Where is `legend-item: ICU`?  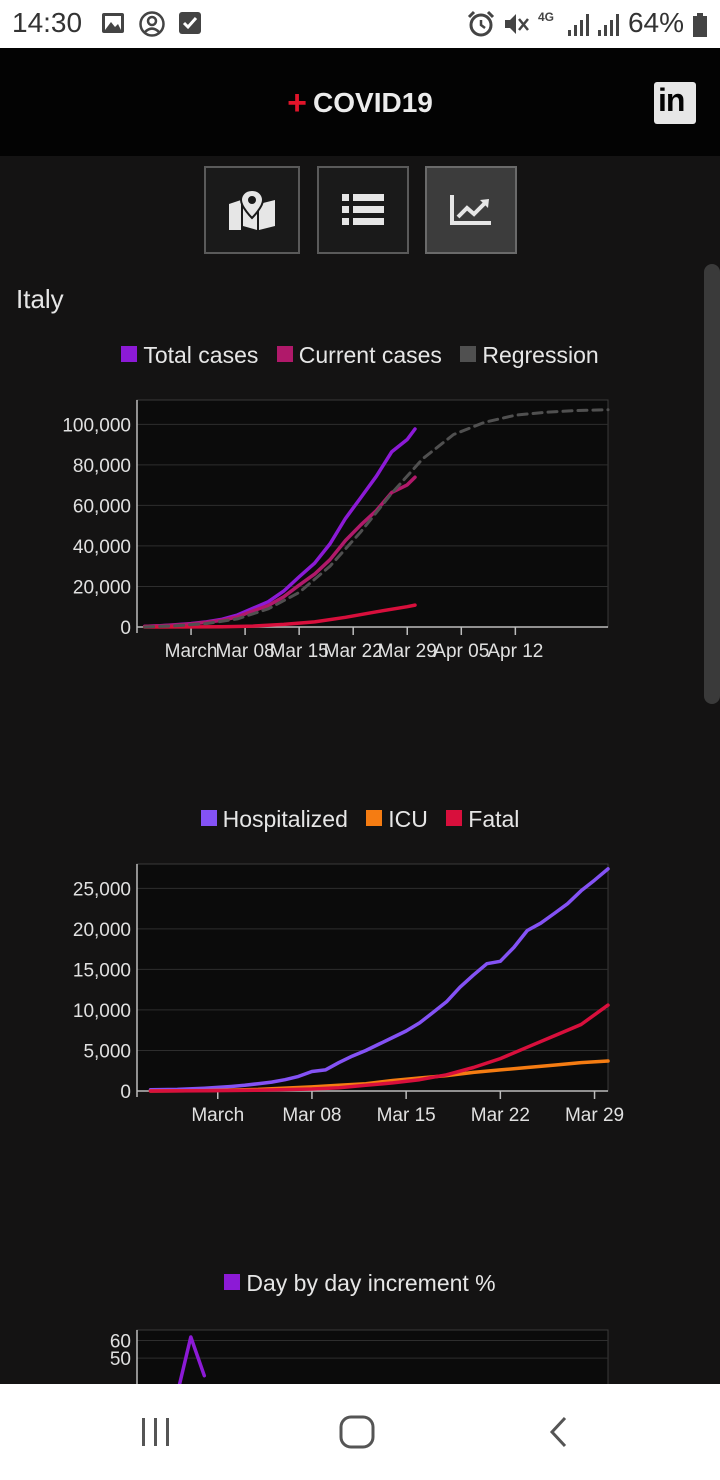
legend-item: ICU is located at coordinates (397, 819).